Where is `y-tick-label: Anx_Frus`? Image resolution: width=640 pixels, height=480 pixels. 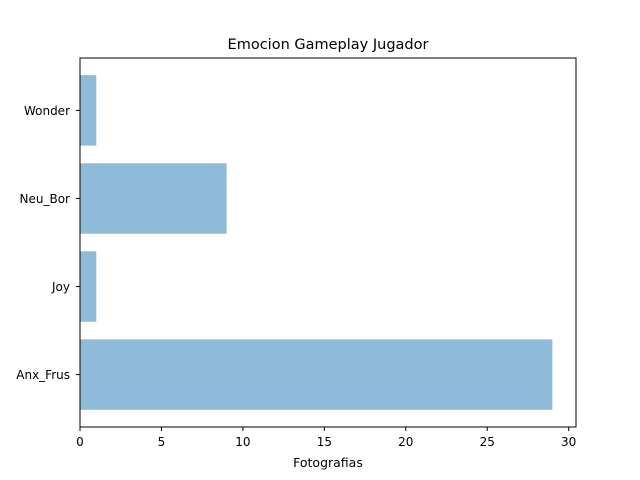
y-tick-label: Anx_Frus is located at coordinates (43, 375).